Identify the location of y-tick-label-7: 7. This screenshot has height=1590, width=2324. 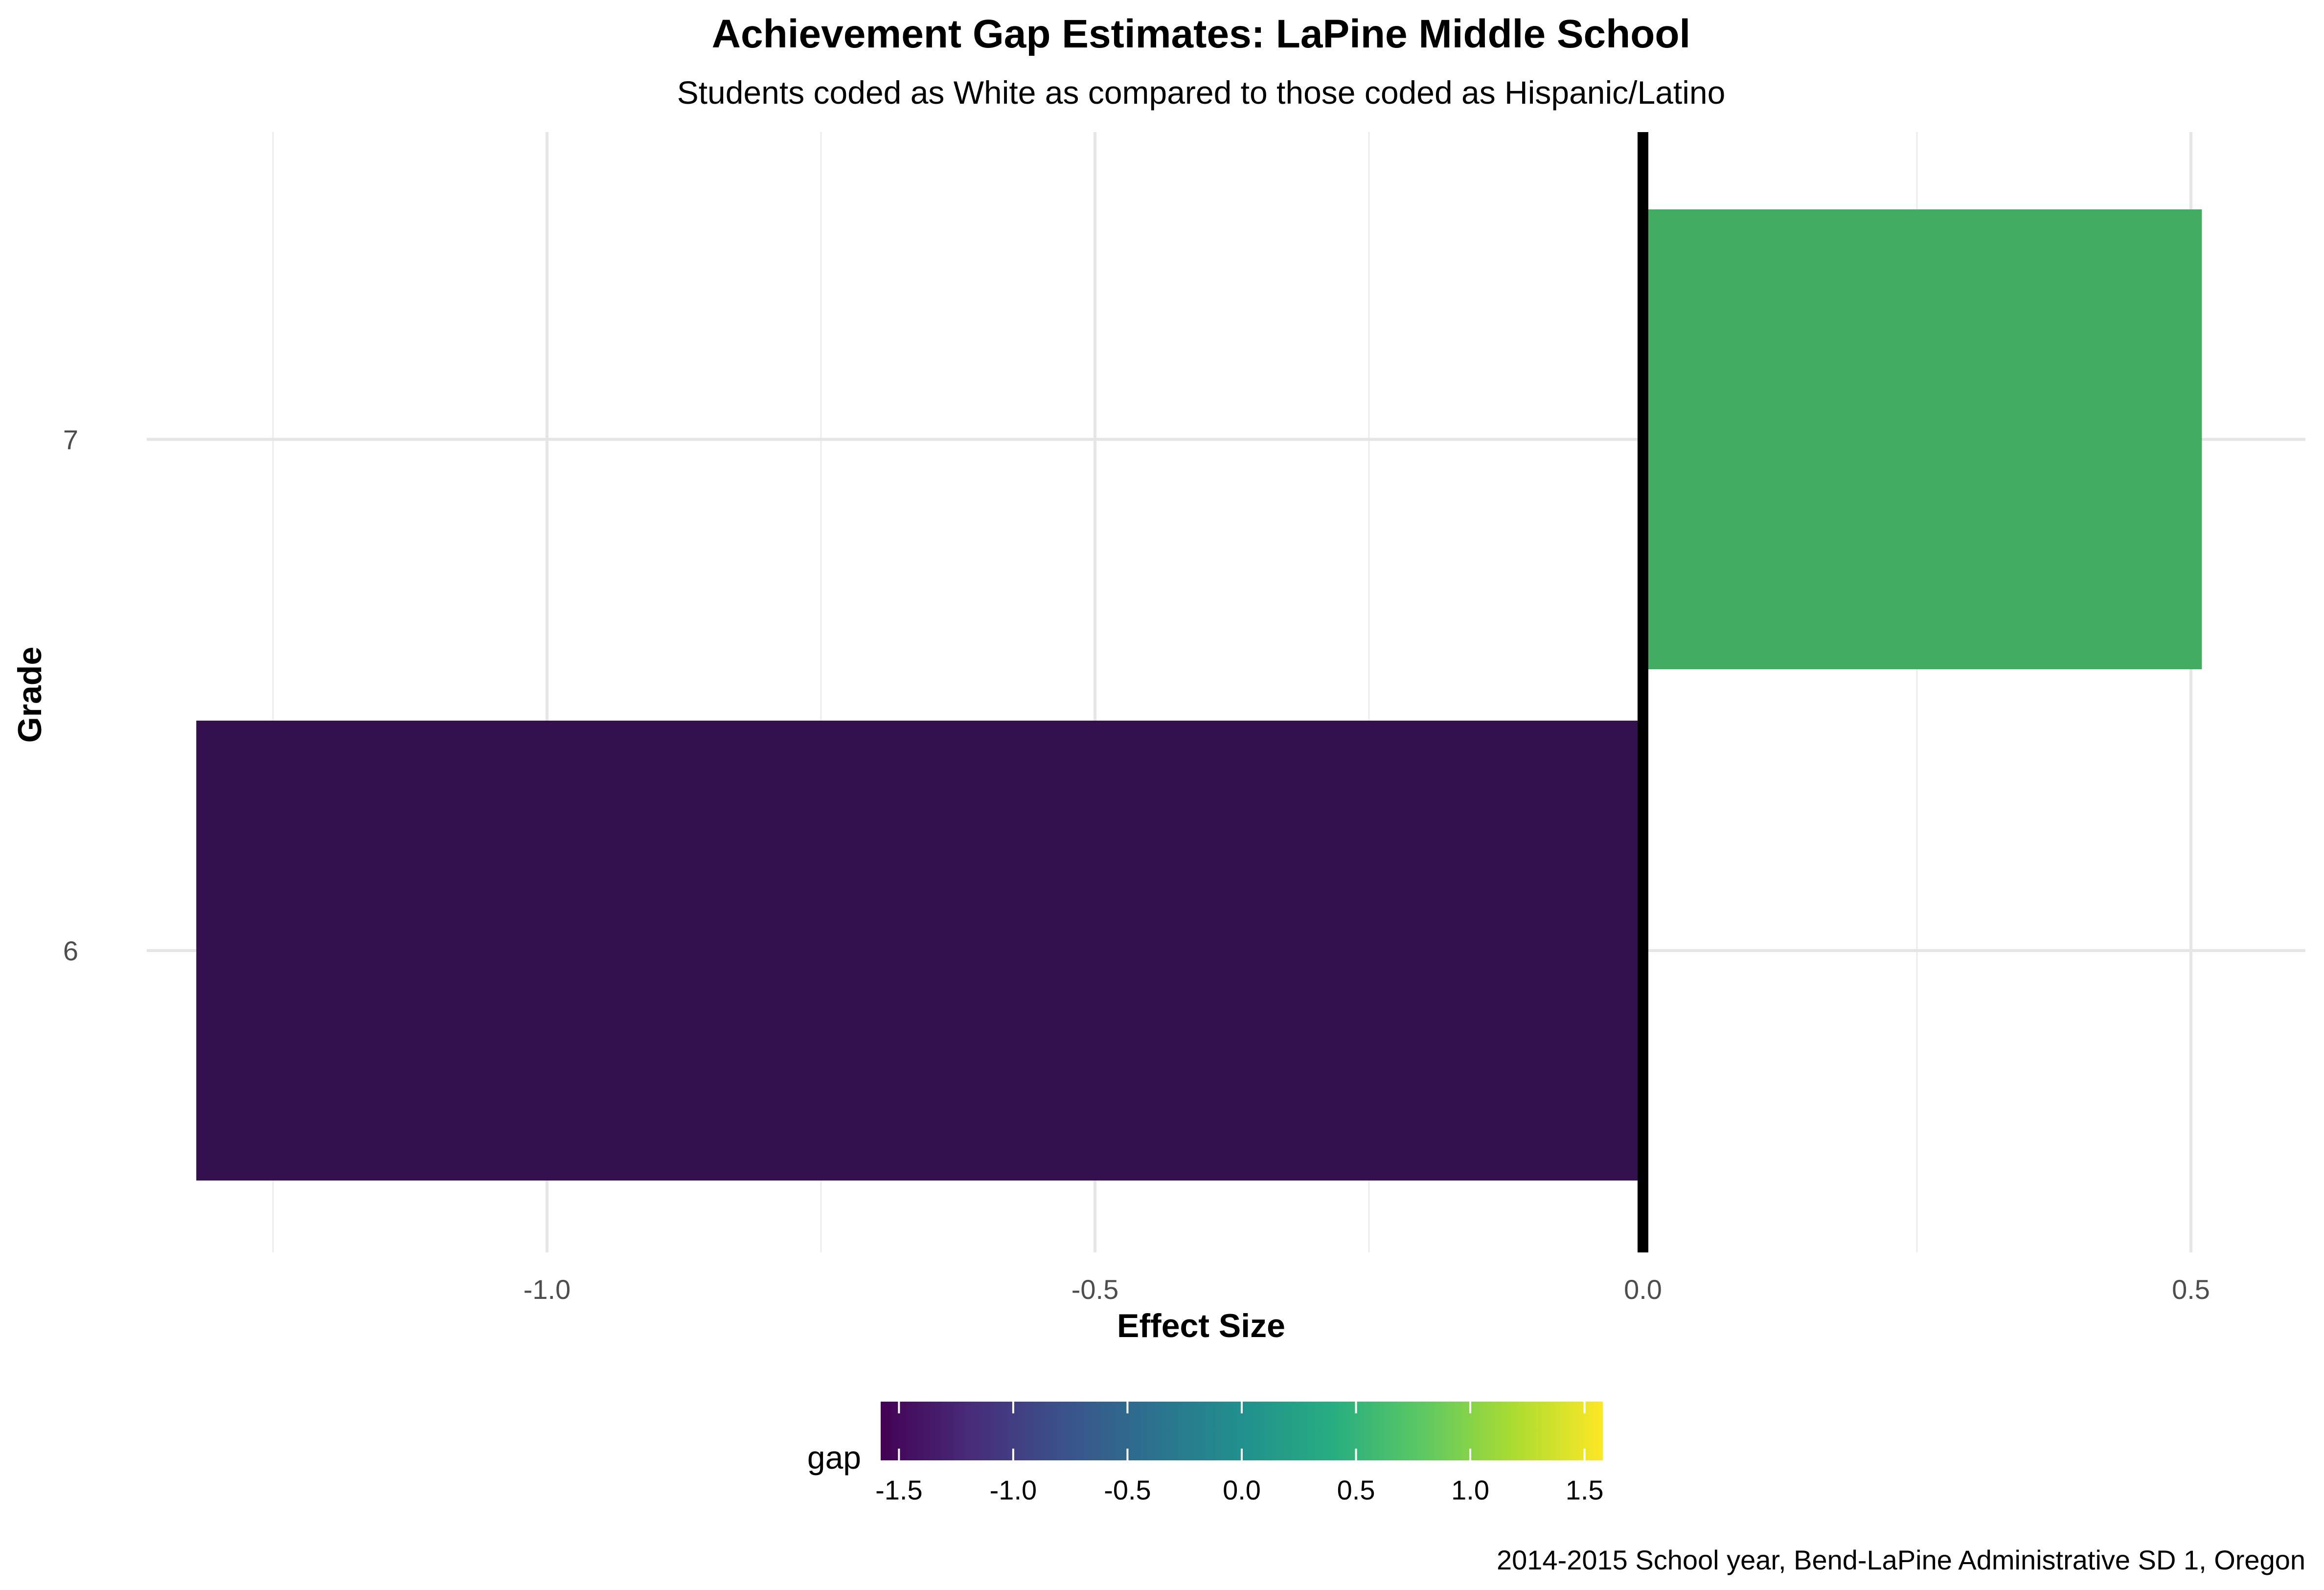
(70, 440).